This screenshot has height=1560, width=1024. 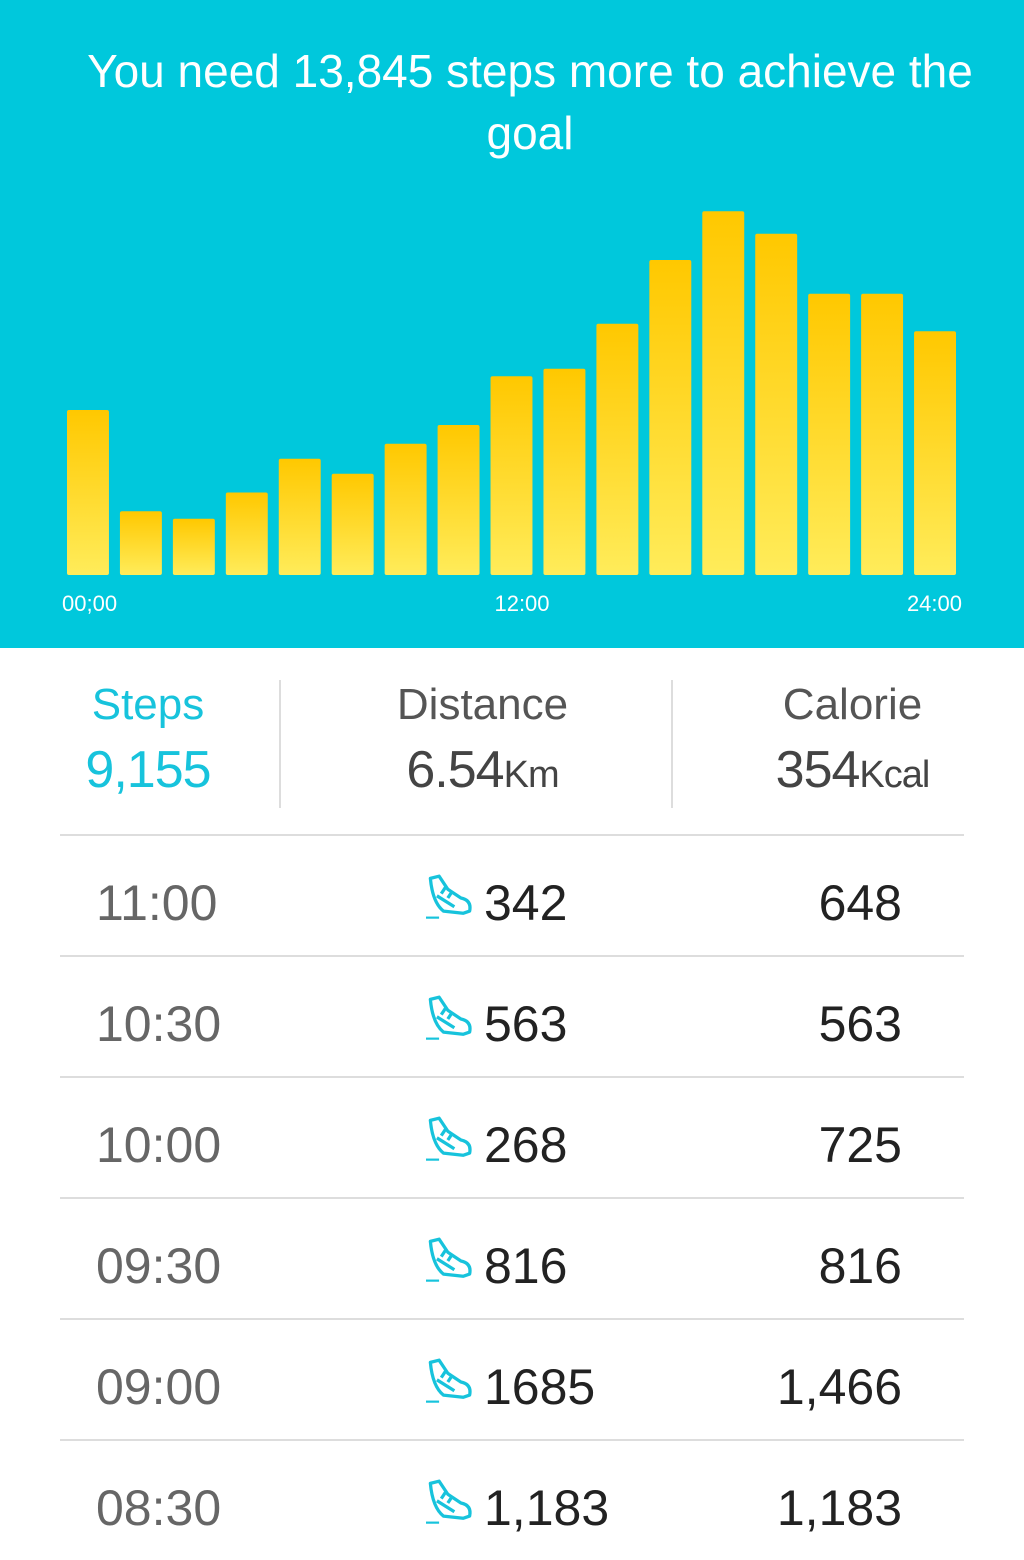 I want to click on value: 6.54Km, so click(x=482, y=770).